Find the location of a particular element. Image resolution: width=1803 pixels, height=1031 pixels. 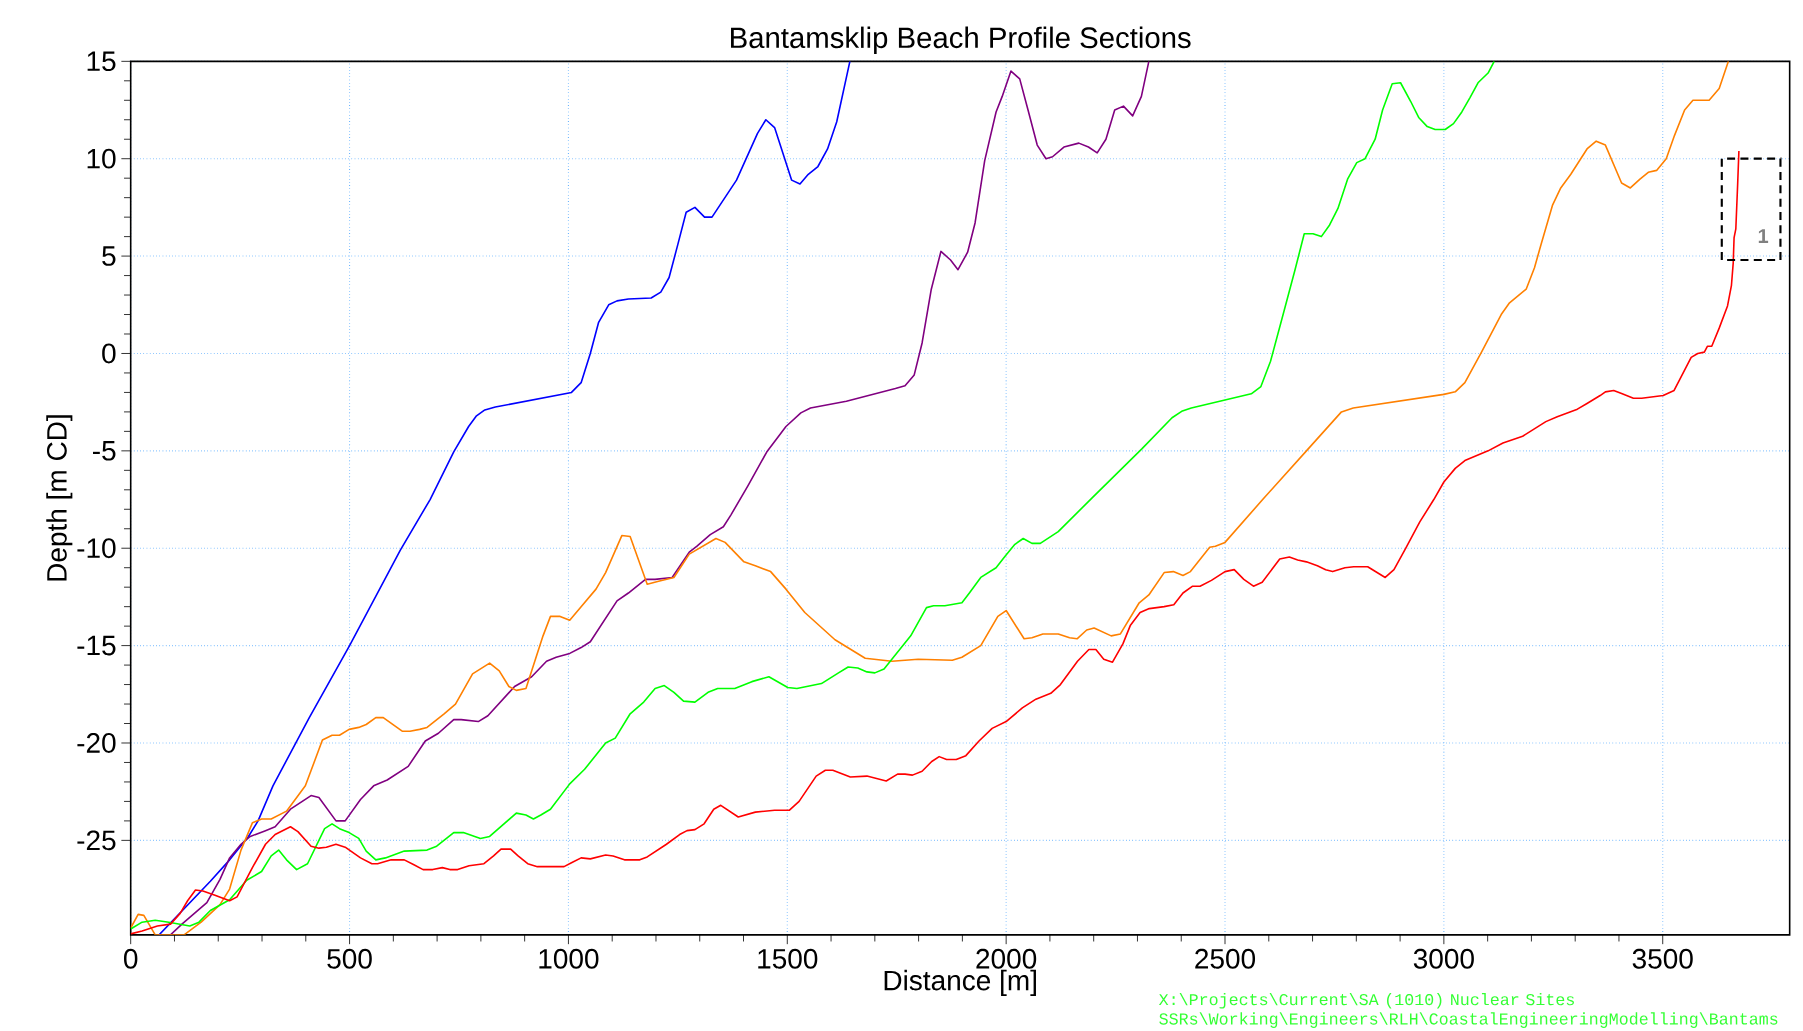

y-tick-label: -5 is located at coordinates (104, 451).